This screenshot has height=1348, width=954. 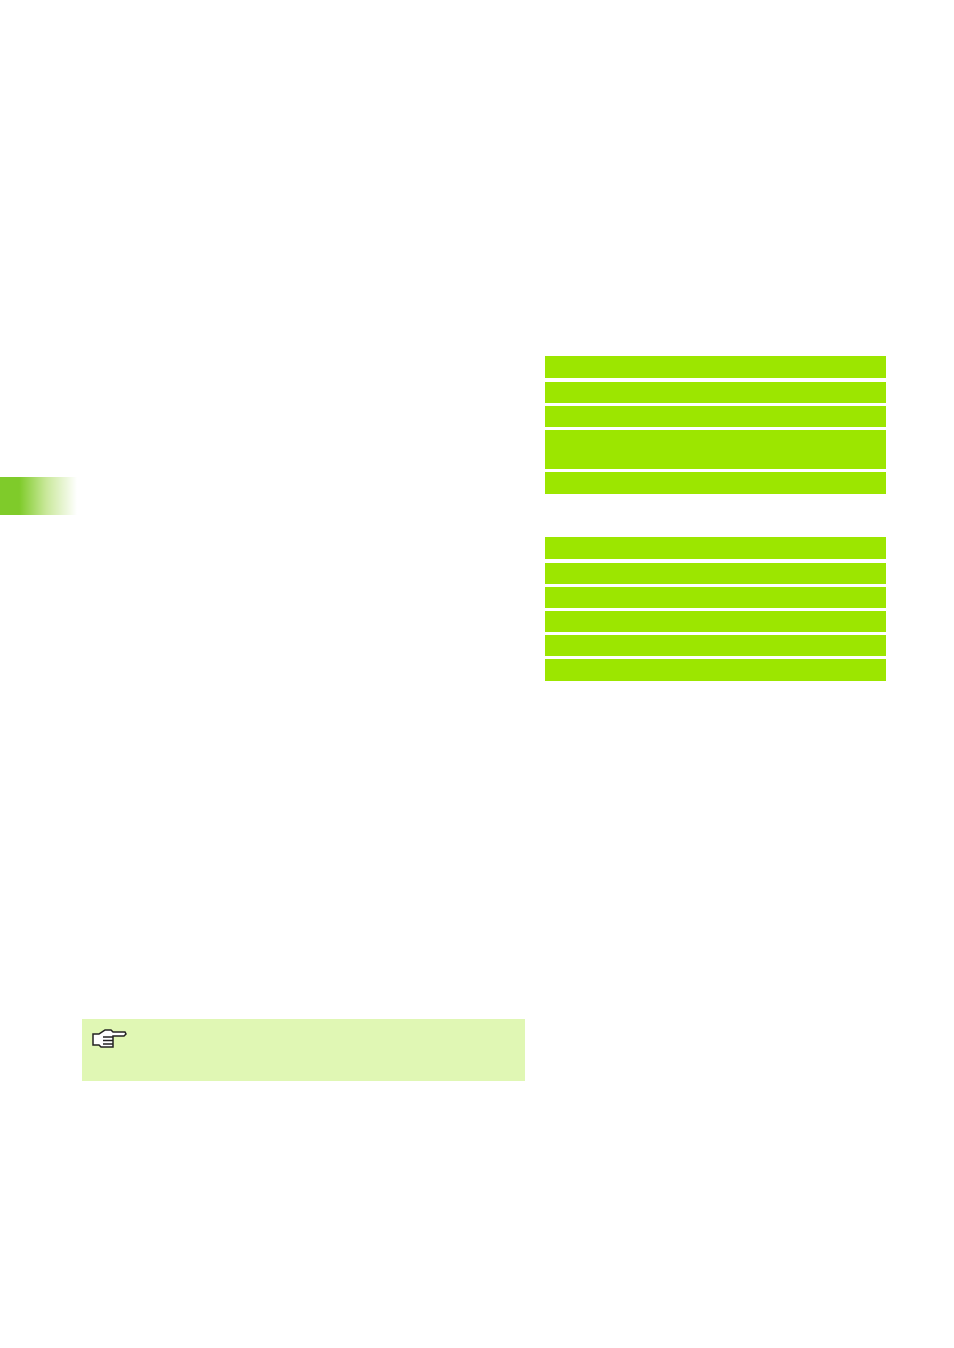 What do you see at coordinates (38, 496) in the screenshot?
I see `chapter-side-tab` at bounding box center [38, 496].